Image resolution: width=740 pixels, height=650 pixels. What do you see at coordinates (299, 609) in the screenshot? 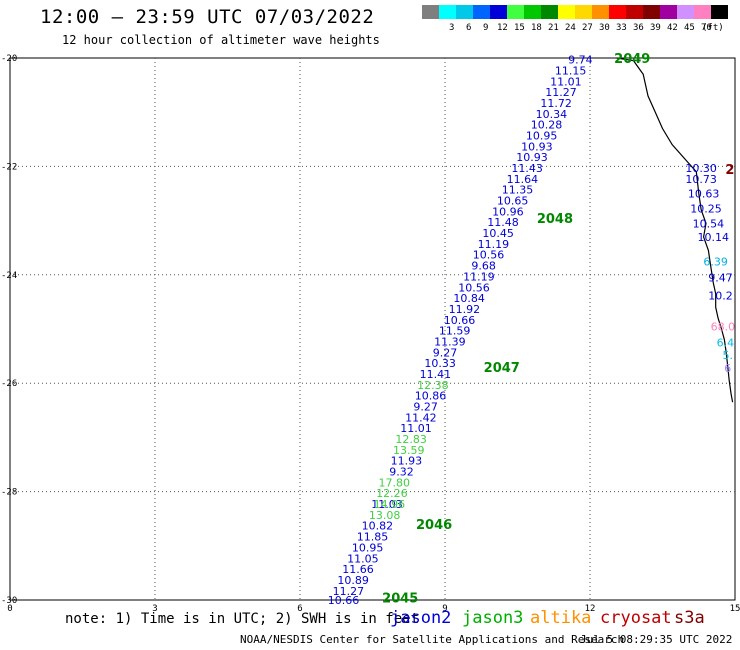
I see `x-tick-label: 6` at bounding box center [299, 609].